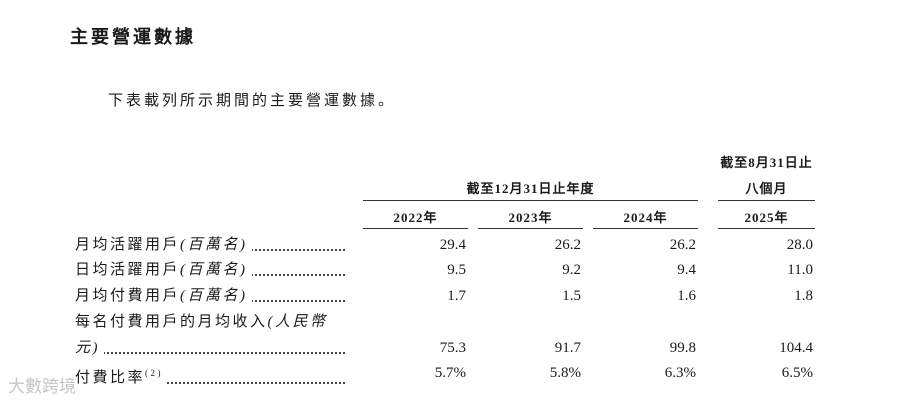 The height and width of the screenshot is (401, 897). What do you see at coordinates (452, 245) in the screenshot?
I see `cell-value: 29.4` at bounding box center [452, 245].